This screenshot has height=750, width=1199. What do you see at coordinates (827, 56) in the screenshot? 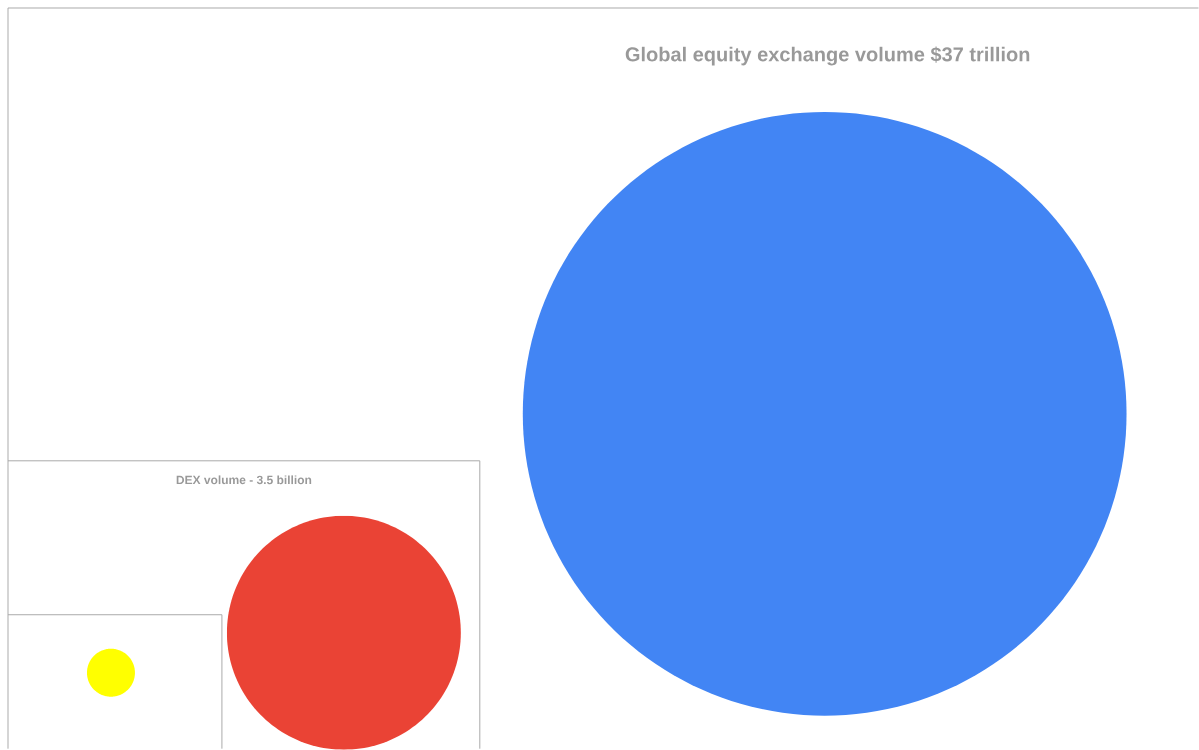
I see `chart-title: Global equity exchange volume $37 trillion` at bounding box center [827, 56].